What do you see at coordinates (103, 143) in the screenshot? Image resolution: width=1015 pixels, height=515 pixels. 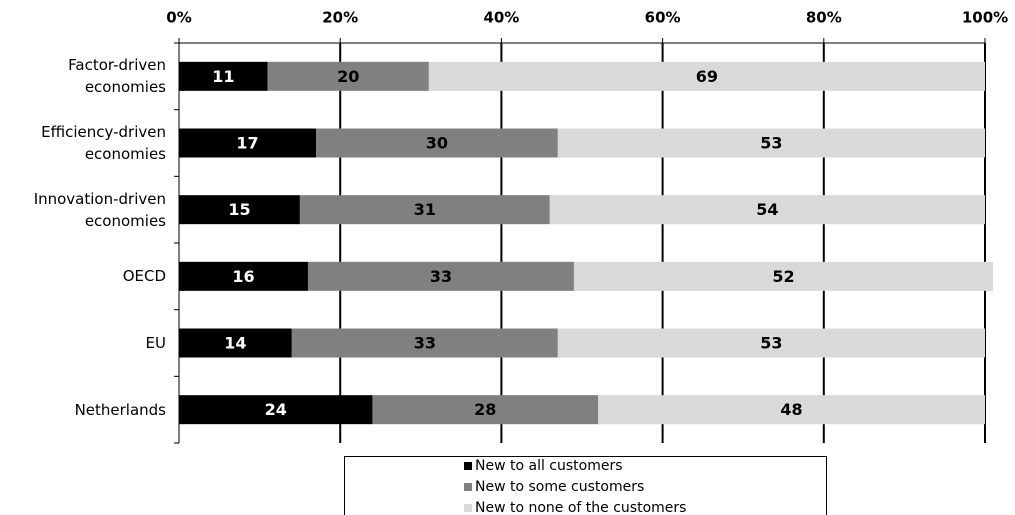 I see `y-tick-label: Efficiency-driven economies` at bounding box center [103, 143].